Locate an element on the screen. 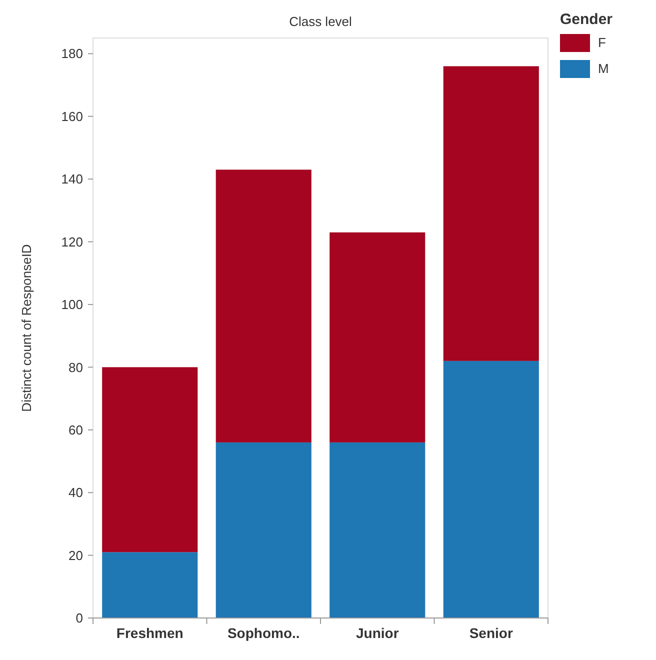 The image size is (656, 660). legend-label: F is located at coordinates (602, 42).